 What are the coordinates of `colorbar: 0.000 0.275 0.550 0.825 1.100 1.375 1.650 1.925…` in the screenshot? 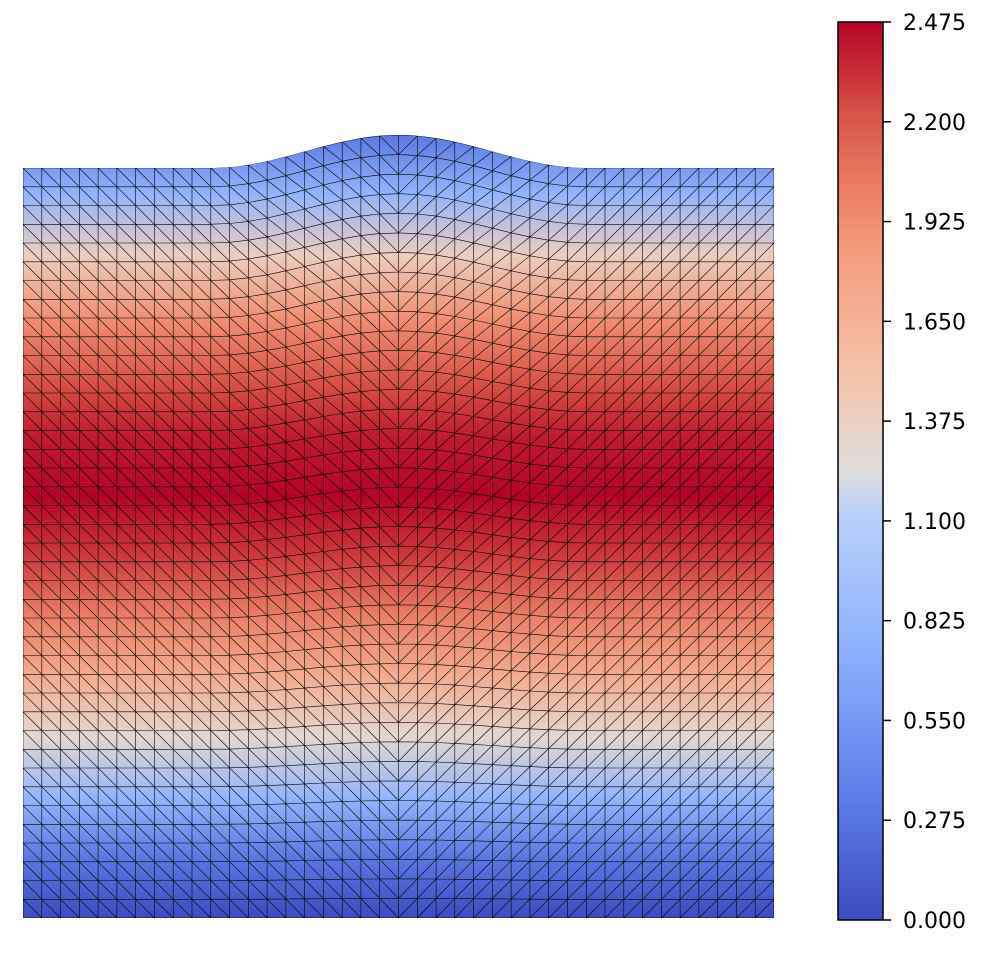 It's located at (901, 472).